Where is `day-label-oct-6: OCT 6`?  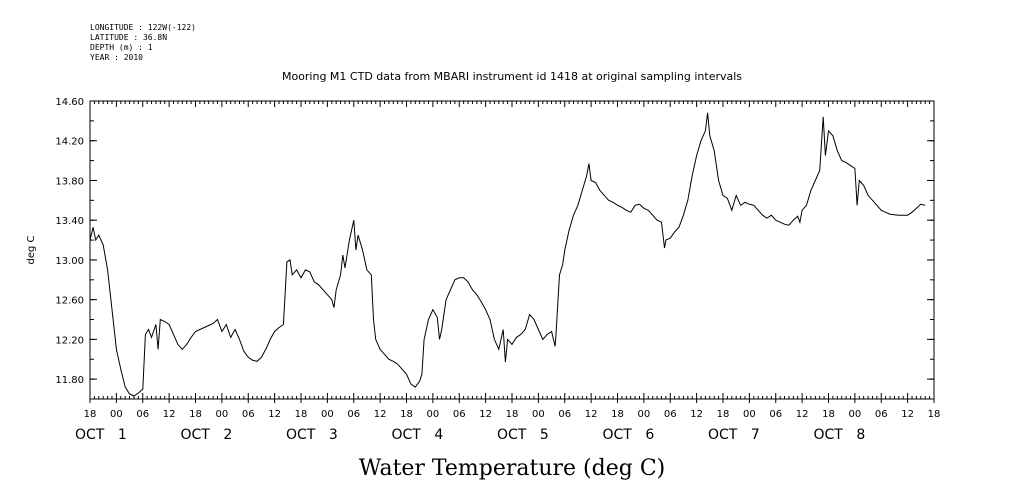
day-label-oct-6: OCT 6 is located at coordinates (629, 435).